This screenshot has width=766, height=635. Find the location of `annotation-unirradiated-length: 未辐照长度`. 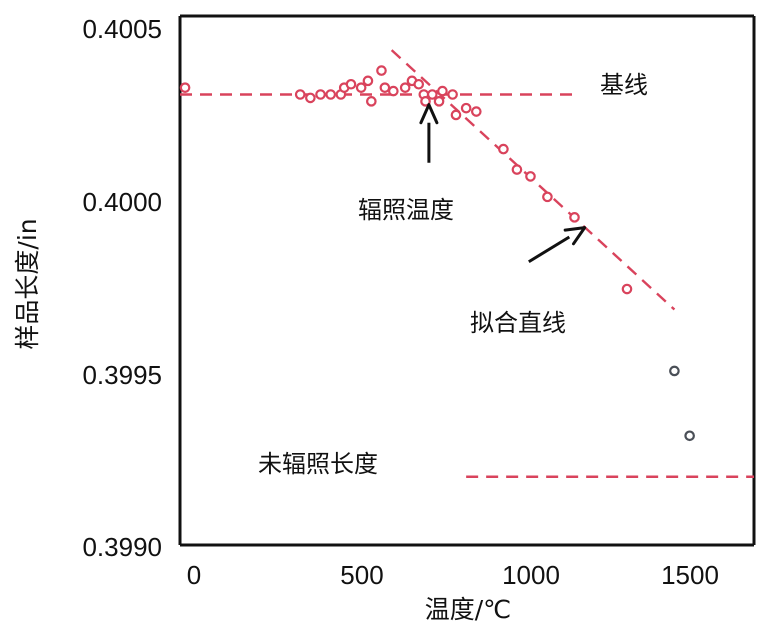

annotation-unirradiated-length: 未辐照长度 is located at coordinates (318, 464).